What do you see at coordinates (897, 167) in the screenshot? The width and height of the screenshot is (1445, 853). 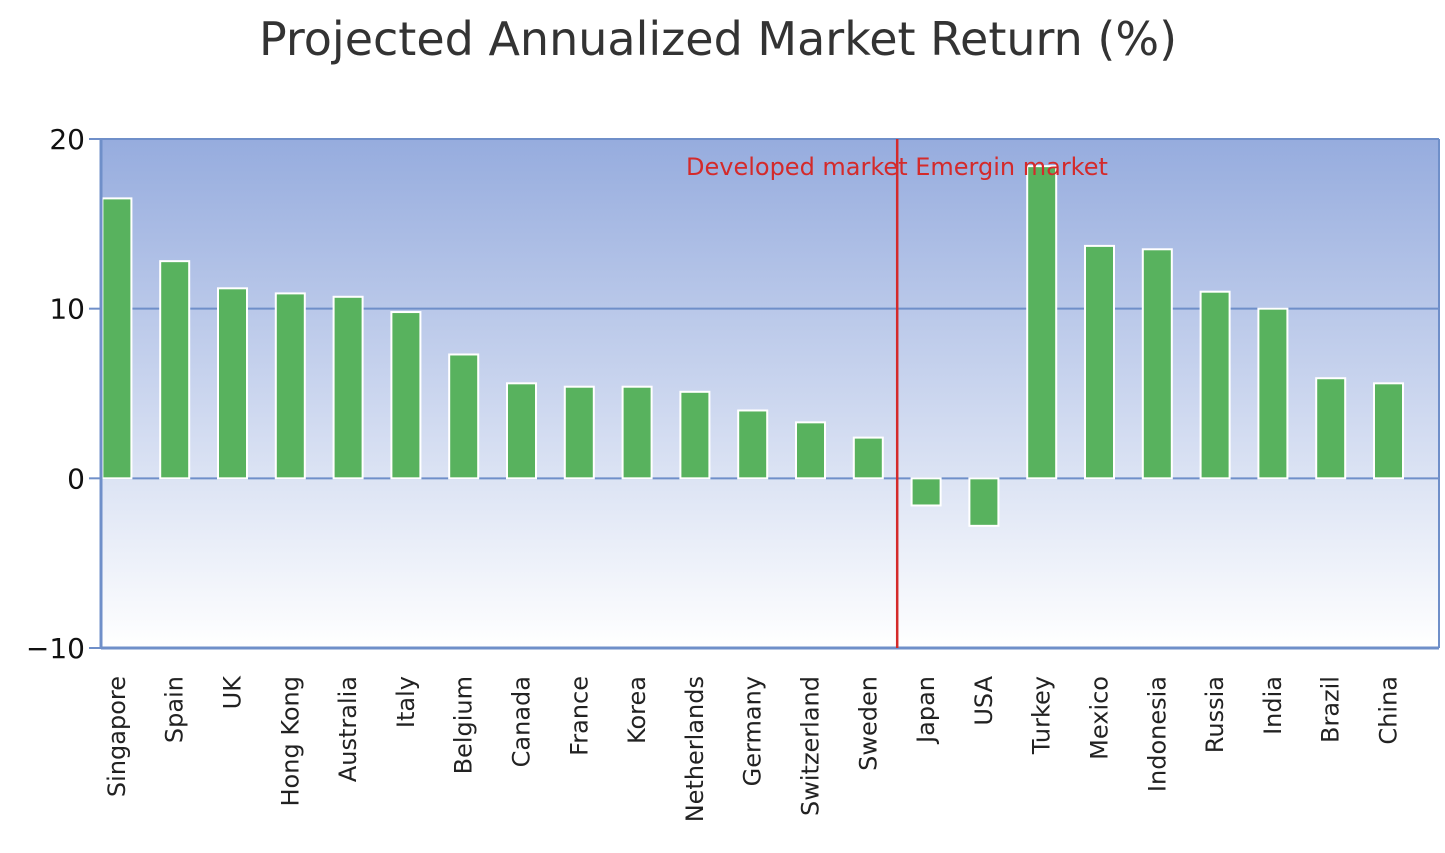 I see `market-annotation: Developed market Emergin market` at bounding box center [897, 167].